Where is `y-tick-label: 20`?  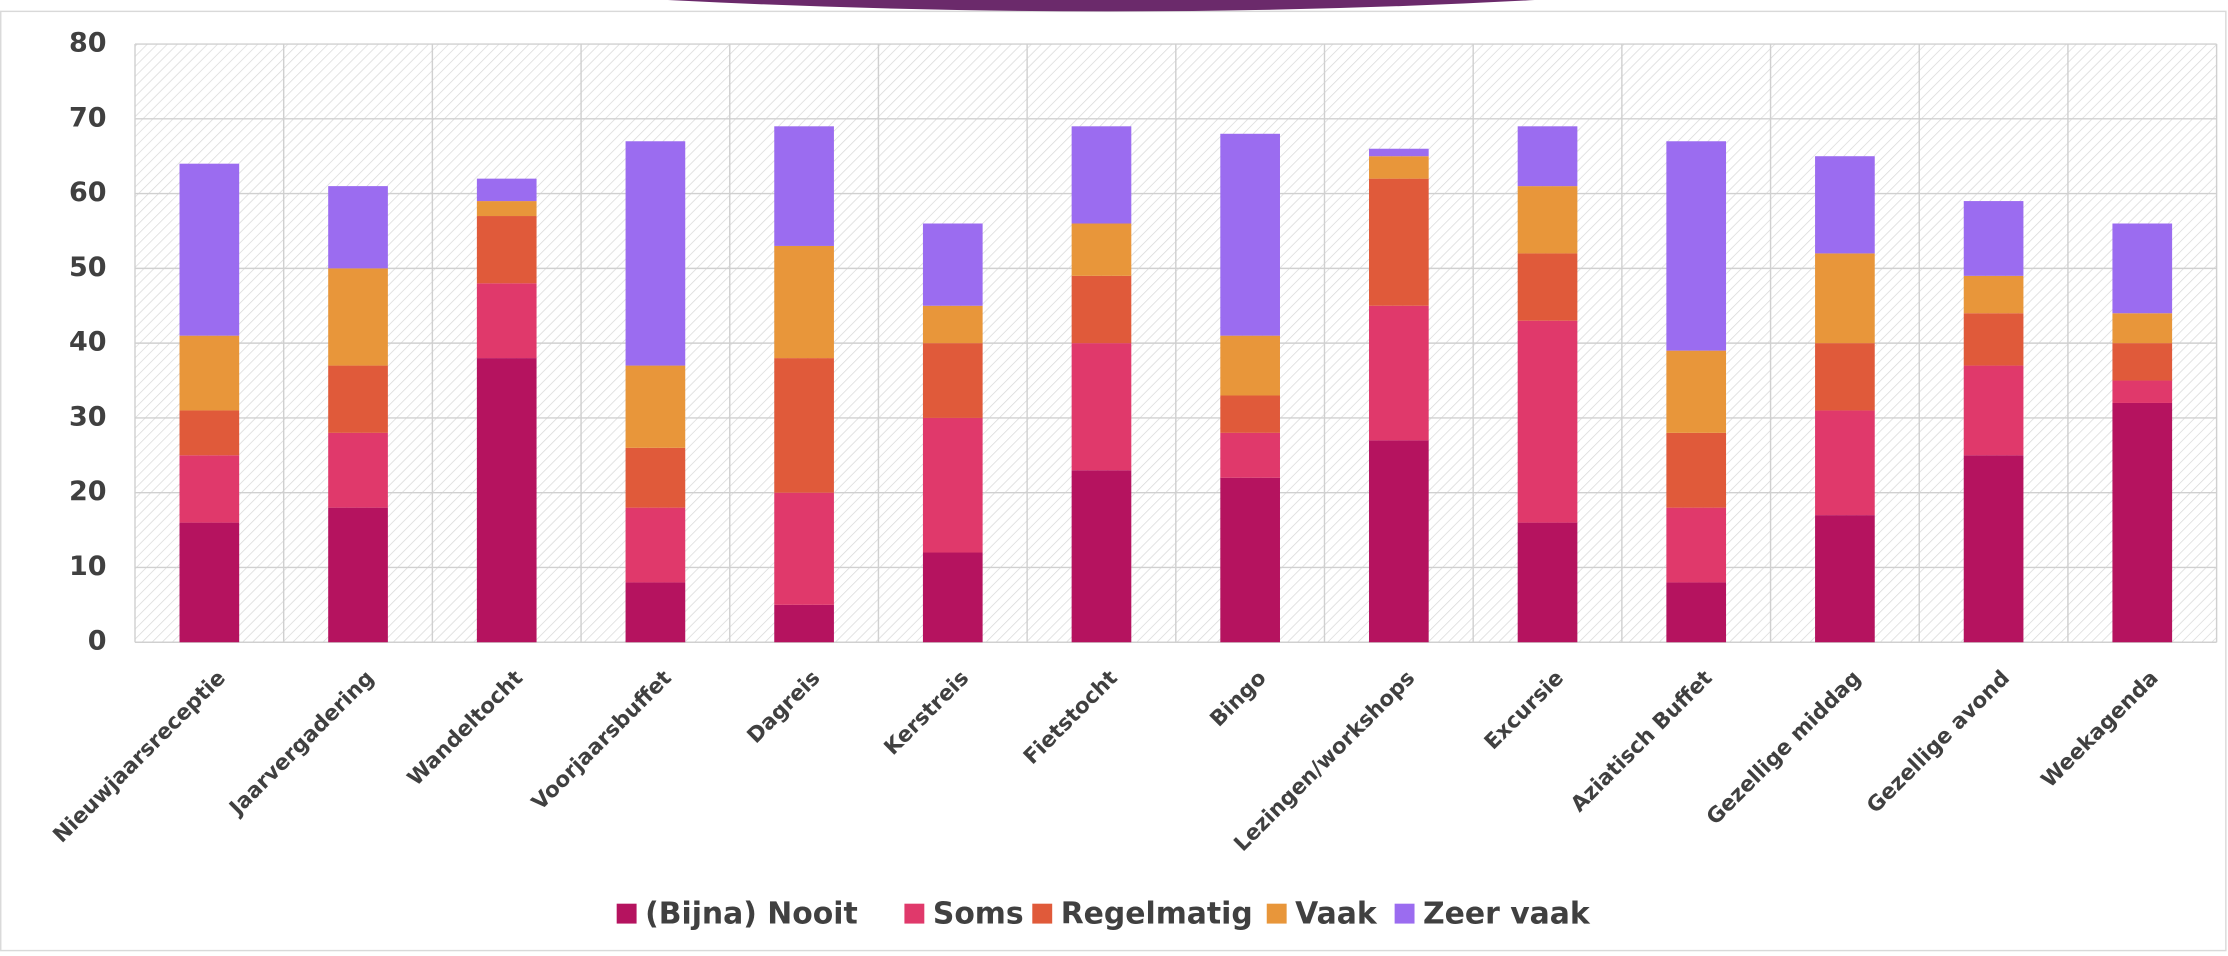 y-tick-label: 20 is located at coordinates (88, 491).